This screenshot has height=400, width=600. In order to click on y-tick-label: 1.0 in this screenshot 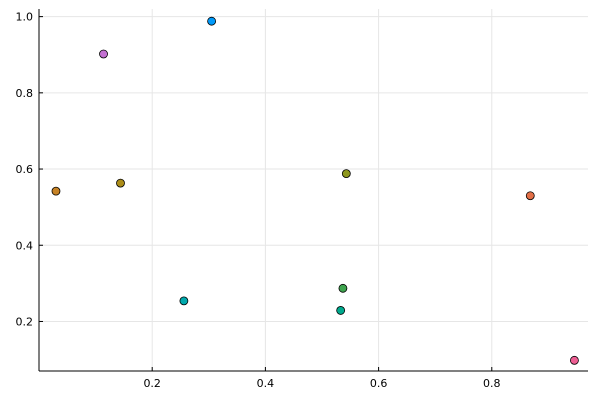, I will do `click(25, 17)`.